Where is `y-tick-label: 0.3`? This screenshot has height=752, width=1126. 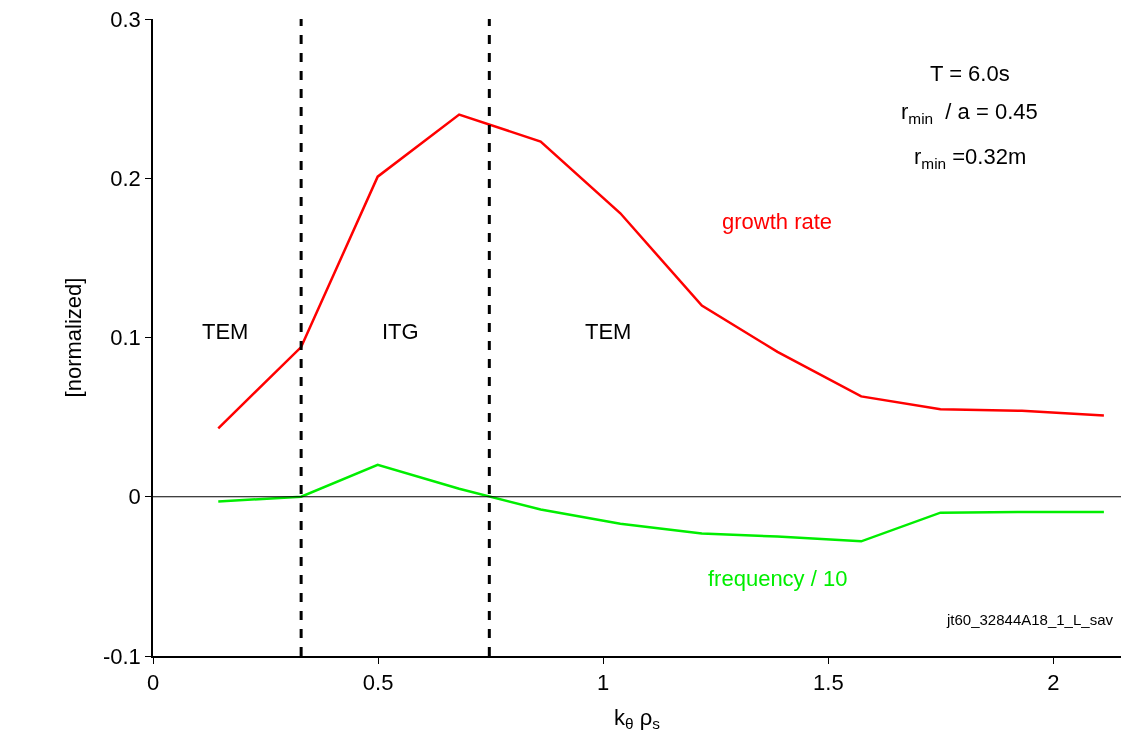 y-tick-label: 0.3 is located at coordinates (125, 19).